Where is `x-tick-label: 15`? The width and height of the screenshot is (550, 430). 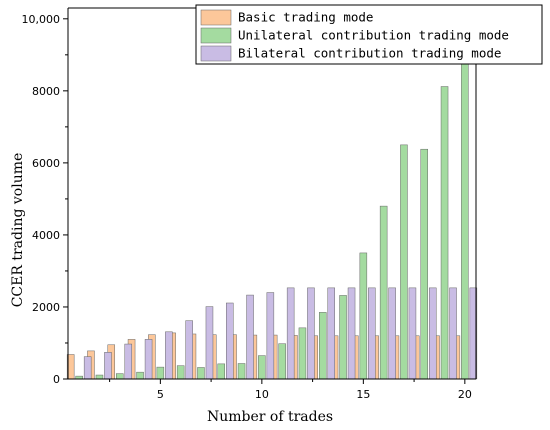
x-tick-label: 15 is located at coordinates (363, 394).